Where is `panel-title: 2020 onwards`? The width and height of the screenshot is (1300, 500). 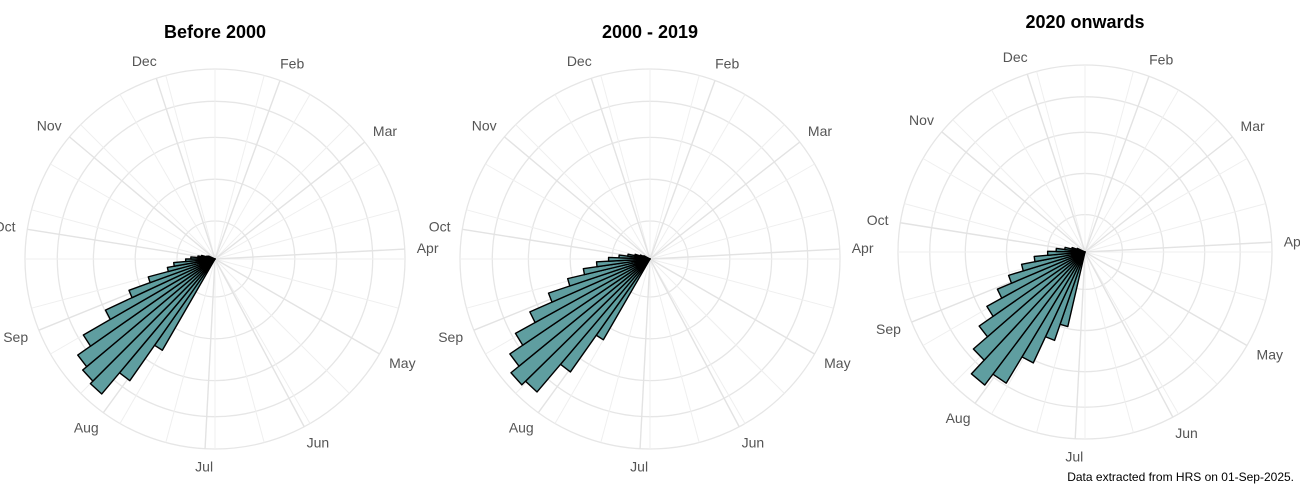
panel-title: 2020 onwards is located at coordinates (1084, 22).